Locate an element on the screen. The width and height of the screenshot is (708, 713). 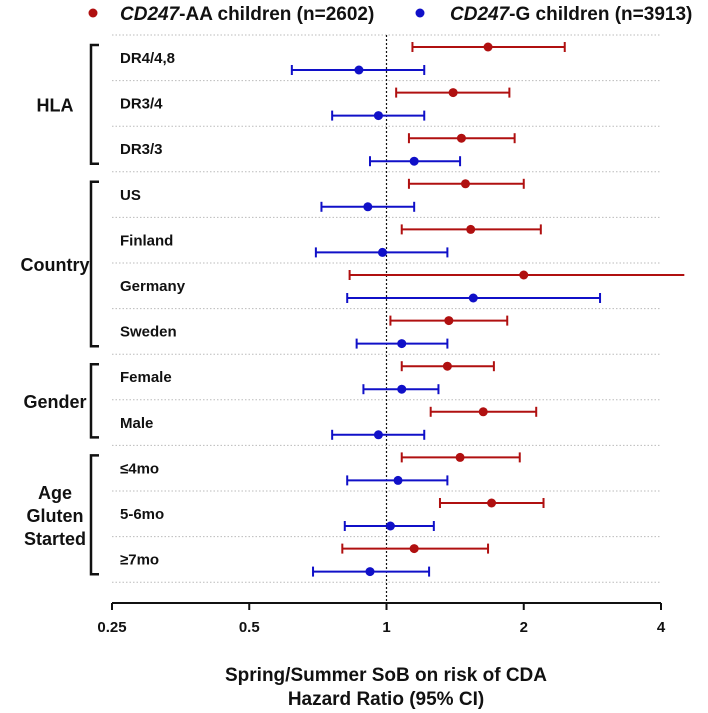
legend-text: -G children (n=3913) is located at coordinates (600, 14).